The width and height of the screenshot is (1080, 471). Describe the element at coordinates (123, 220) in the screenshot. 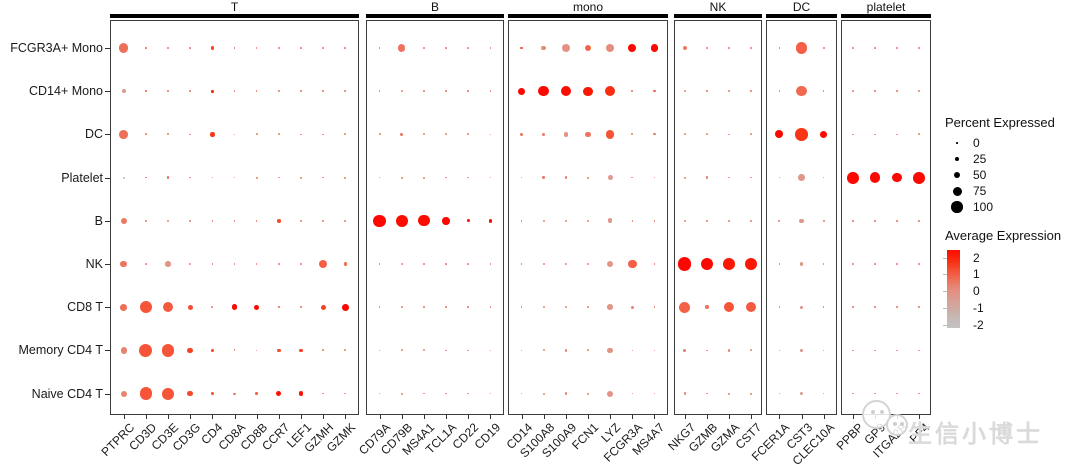

I see `dot-ptprc-b` at that location.